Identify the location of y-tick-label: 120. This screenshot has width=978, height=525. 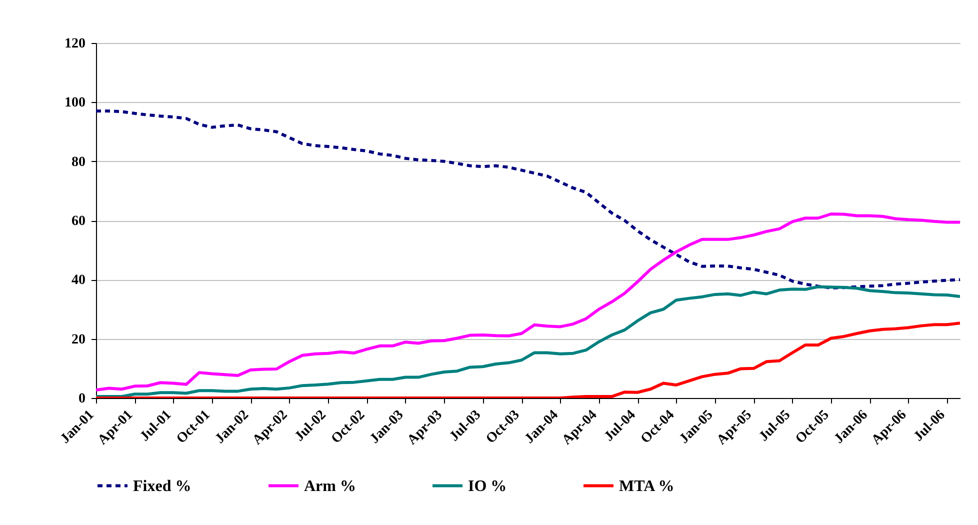
(75, 44).